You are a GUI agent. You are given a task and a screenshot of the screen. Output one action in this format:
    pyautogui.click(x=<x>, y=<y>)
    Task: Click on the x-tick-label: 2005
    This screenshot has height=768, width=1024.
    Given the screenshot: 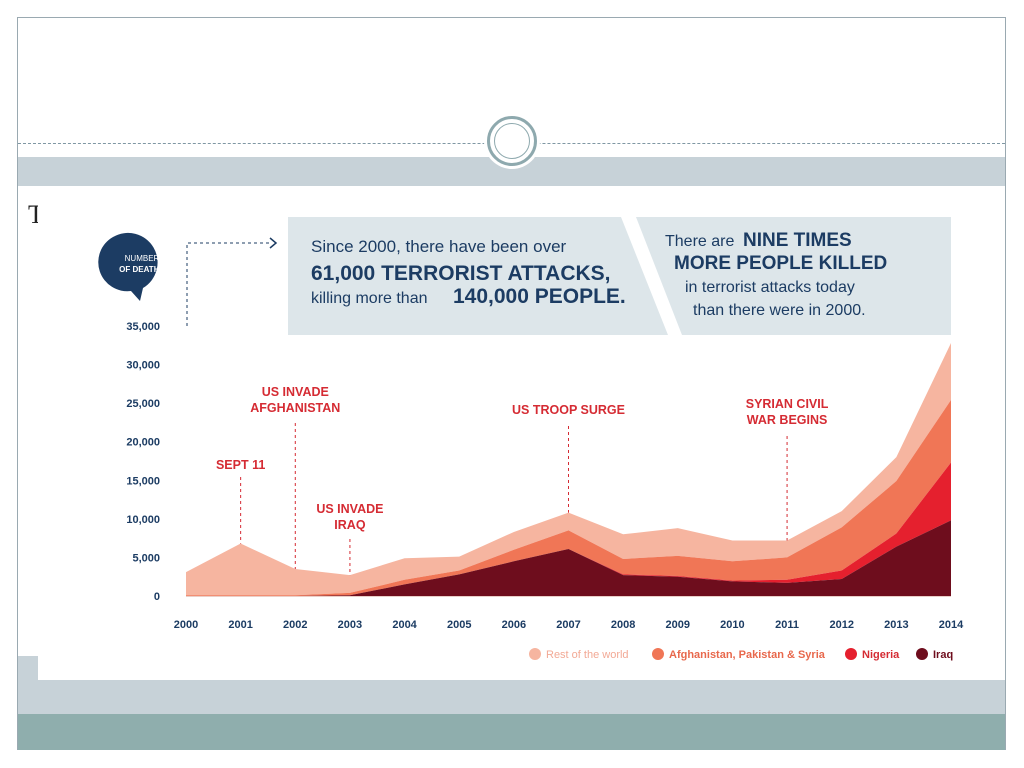 What is the action you would take?
    pyautogui.click(x=459, y=625)
    